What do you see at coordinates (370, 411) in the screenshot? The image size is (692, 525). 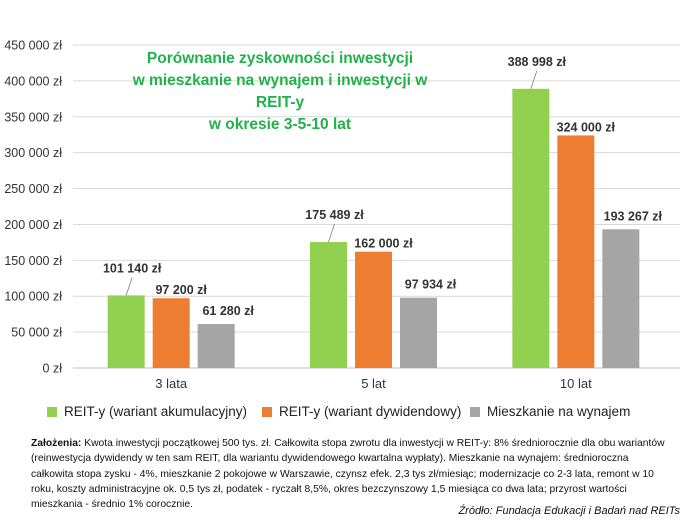 I see `legend-label: REIT-y (wariant dywidendowy)` at bounding box center [370, 411].